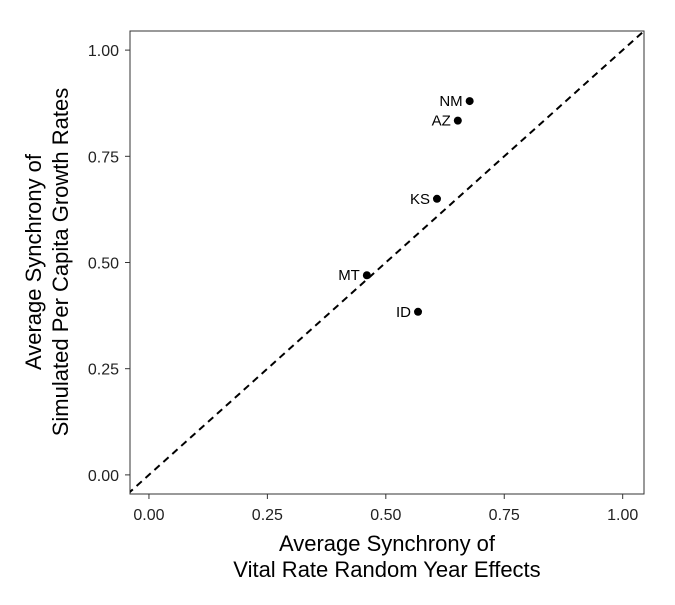  Describe the element at coordinates (387, 543) in the screenshot. I see `x-axis-title-line: Average Synchrony of` at that location.